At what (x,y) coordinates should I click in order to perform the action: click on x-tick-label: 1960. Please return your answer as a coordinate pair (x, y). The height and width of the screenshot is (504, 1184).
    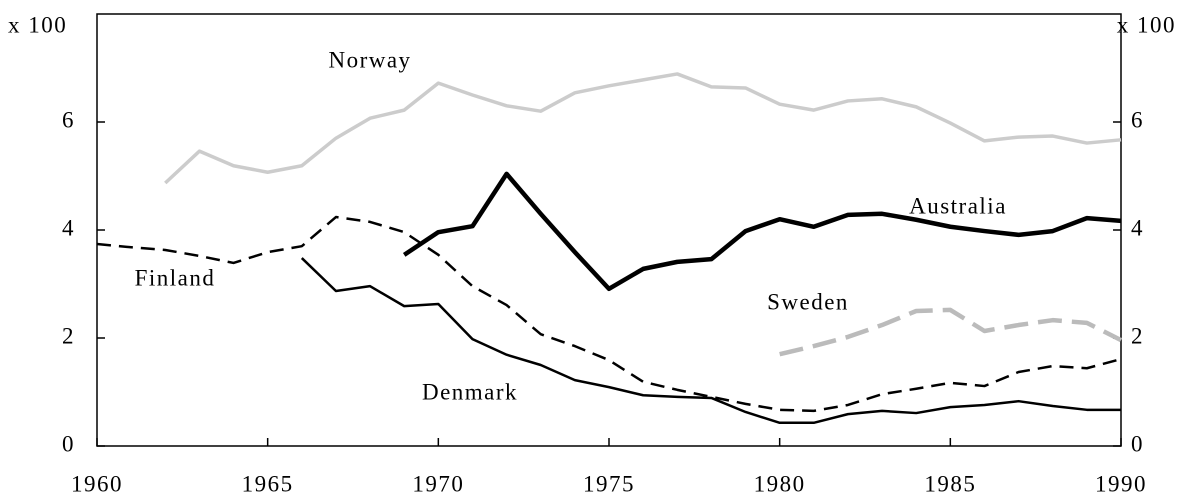
    Looking at the image, I should click on (97, 483).